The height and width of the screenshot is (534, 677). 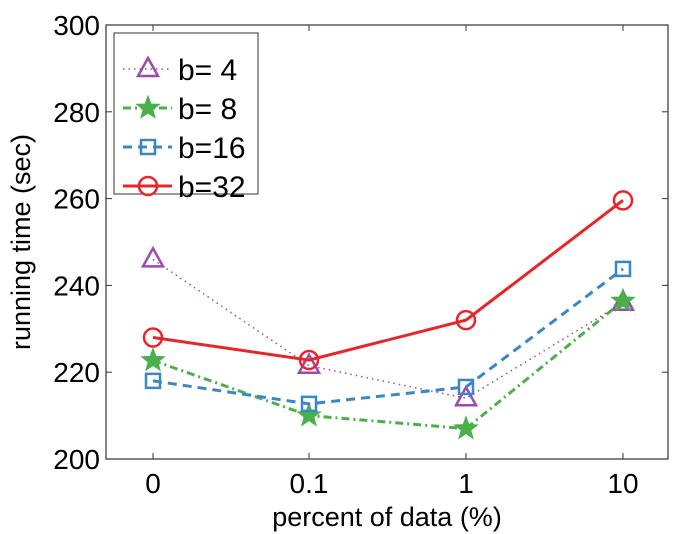 What do you see at coordinates (622, 483) in the screenshot?
I see `x-tick-label: 10` at bounding box center [622, 483].